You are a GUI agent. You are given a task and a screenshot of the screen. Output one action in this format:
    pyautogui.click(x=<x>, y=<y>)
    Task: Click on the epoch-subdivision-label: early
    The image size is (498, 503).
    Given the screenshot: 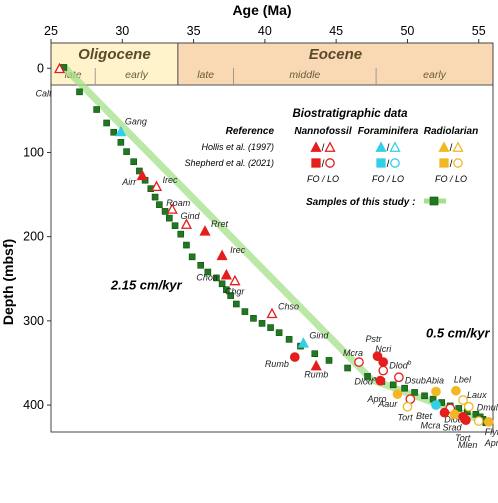 What is the action you would take?
    pyautogui.click(x=137, y=75)
    